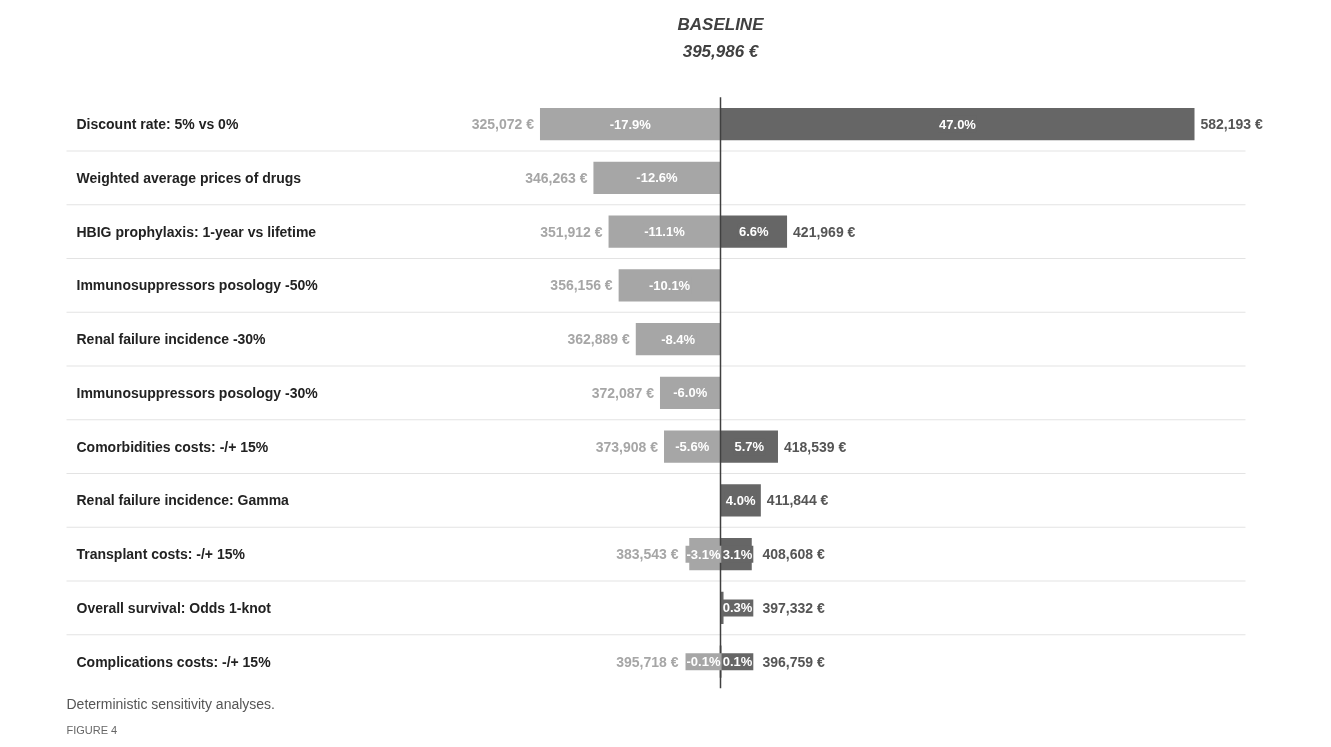 This screenshot has width=1331, height=747. I want to click on annotation: 351,912 €, so click(571, 231).